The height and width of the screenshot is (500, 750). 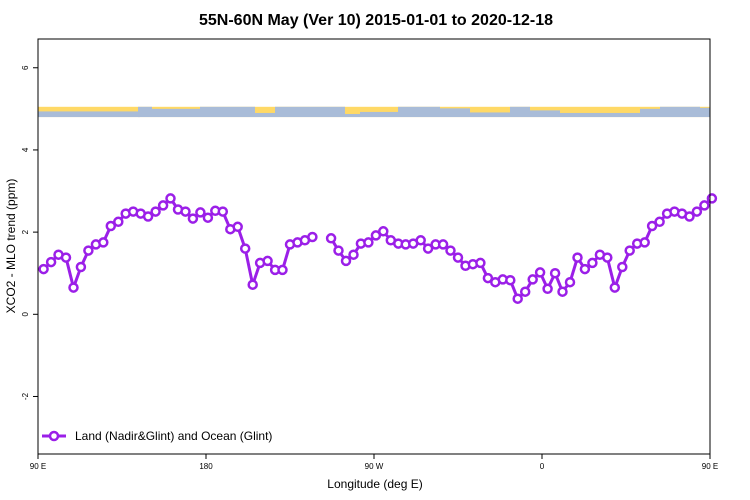 I want to click on strip-mask, so click(x=19, y=112).